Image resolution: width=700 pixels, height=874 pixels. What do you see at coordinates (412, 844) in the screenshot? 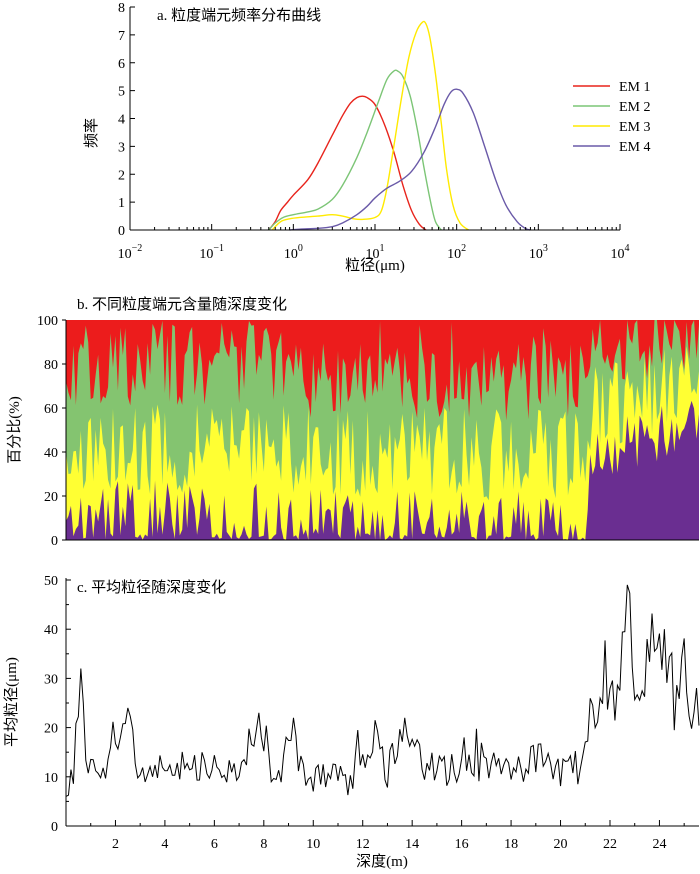
I see `x-tick-label: 14` at bounding box center [412, 844].